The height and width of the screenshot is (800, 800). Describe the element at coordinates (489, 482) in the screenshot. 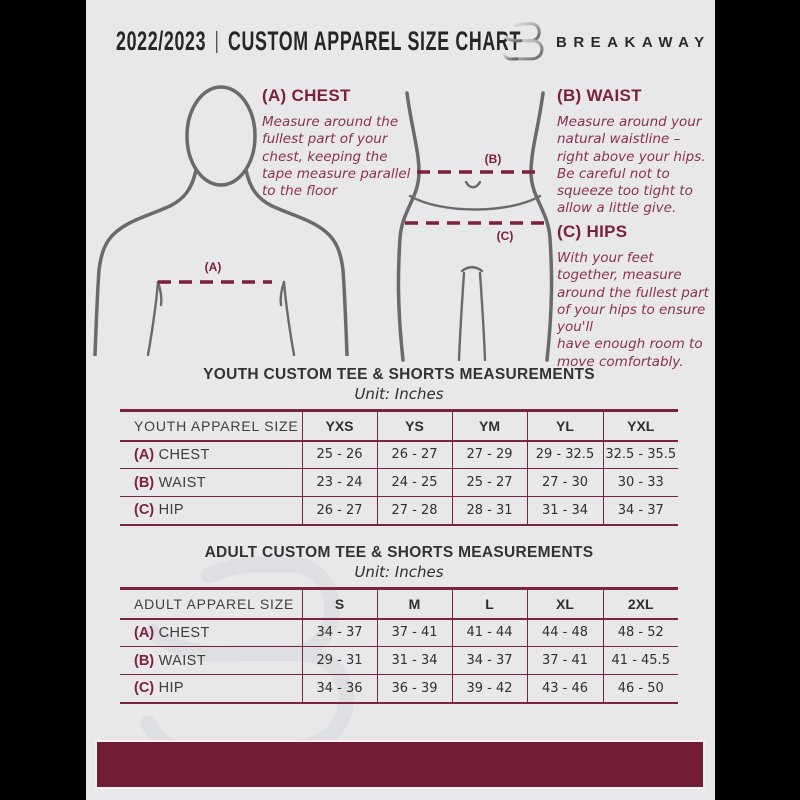

I see `size-value-cell: 25 - 27` at that location.